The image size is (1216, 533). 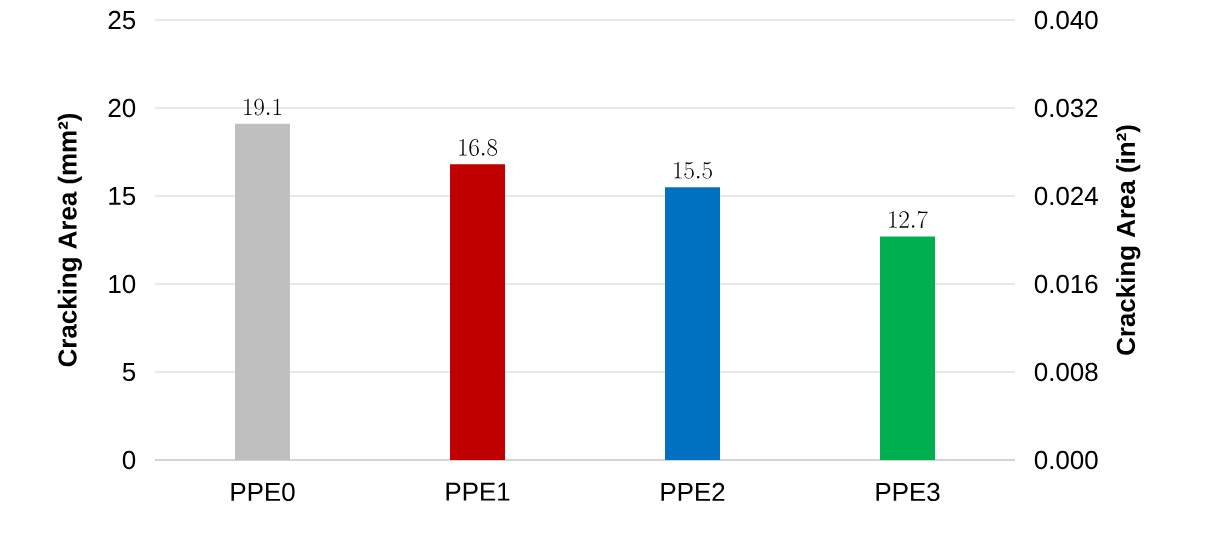 I want to click on y2-tick-label: 0.040, so click(x=1066, y=20).